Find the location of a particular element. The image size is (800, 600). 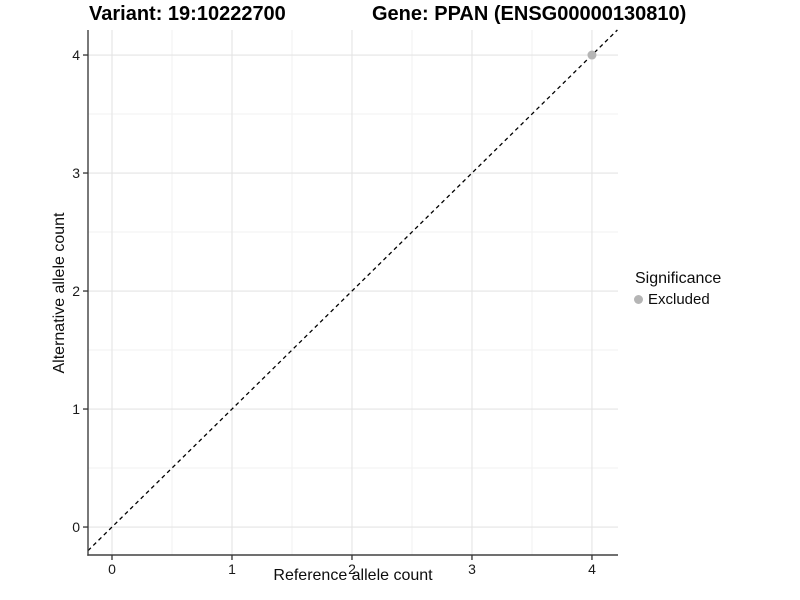

x-tick-label: 1 is located at coordinates (232, 569).